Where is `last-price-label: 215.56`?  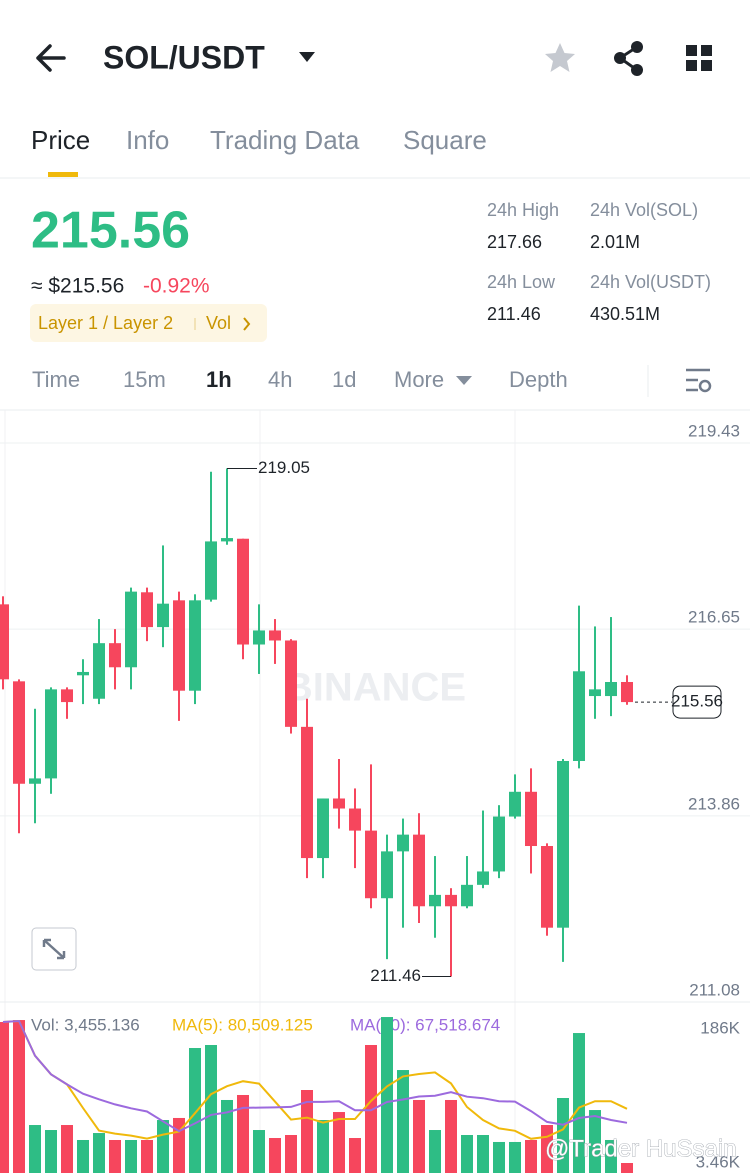
last-price-label: 215.56 is located at coordinates (697, 701).